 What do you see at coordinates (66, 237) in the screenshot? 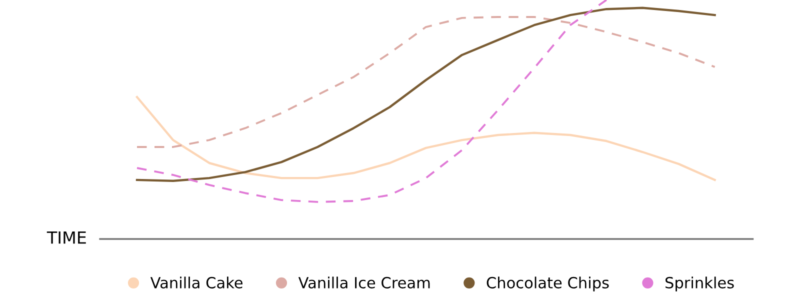
I see `x-axis-title: TIME` at bounding box center [66, 237].